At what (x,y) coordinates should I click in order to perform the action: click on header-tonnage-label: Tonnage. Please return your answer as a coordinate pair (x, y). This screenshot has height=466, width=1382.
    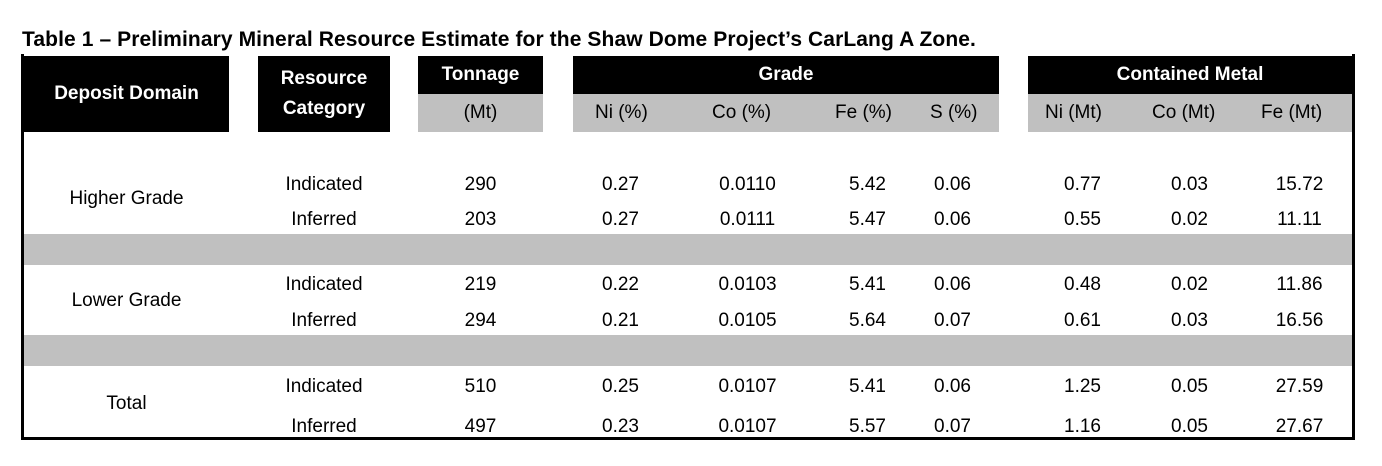
    Looking at the image, I should click on (480, 74).